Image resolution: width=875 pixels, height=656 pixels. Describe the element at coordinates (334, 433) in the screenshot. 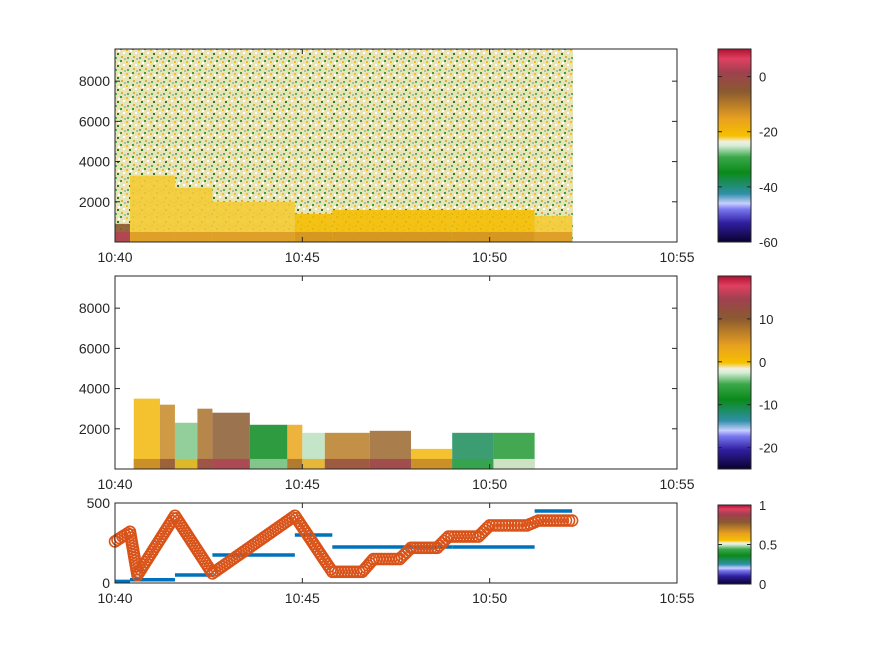

I see `panel-2-bands` at that location.